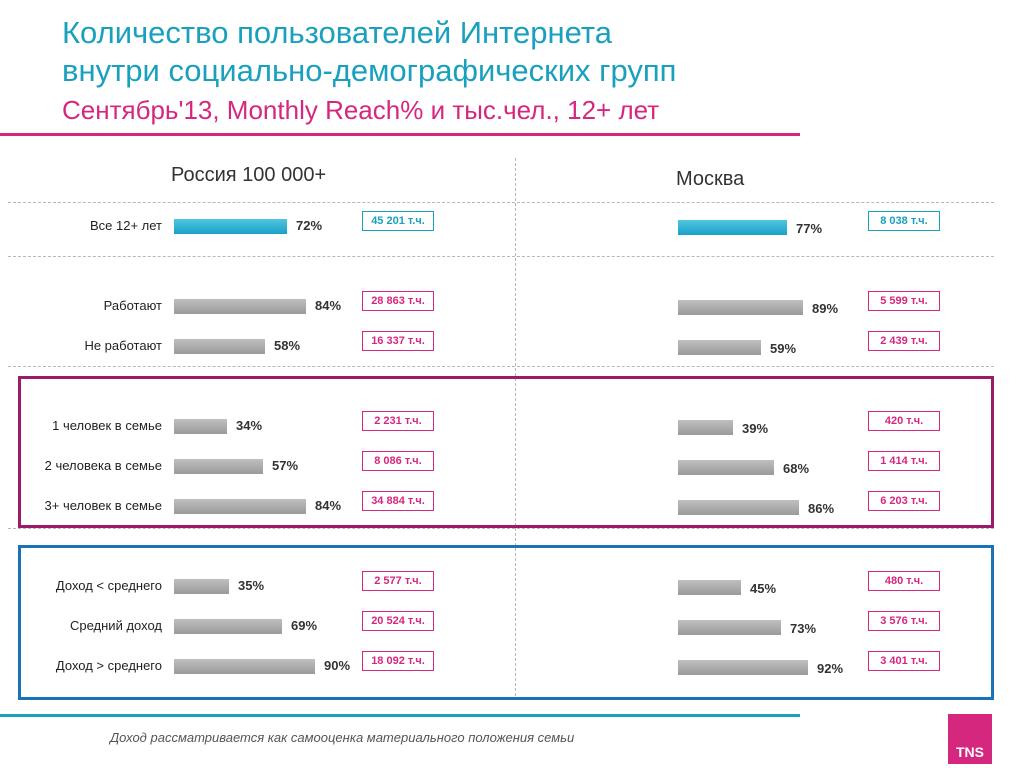 The width and height of the screenshot is (1024, 768). What do you see at coordinates (337, 32) in the screenshot?
I see `title-line-1: Количество пользователей Интернета` at bounding box center [337, 32].